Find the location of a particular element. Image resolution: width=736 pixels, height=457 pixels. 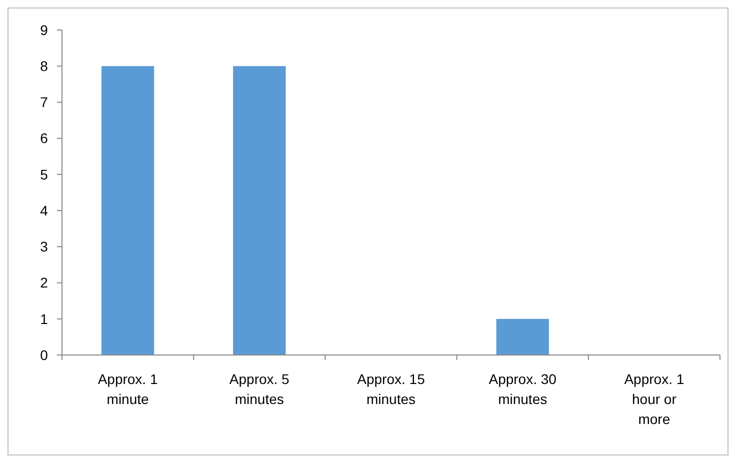

y-tick-label: 7 is located at coordinates (44, 102).